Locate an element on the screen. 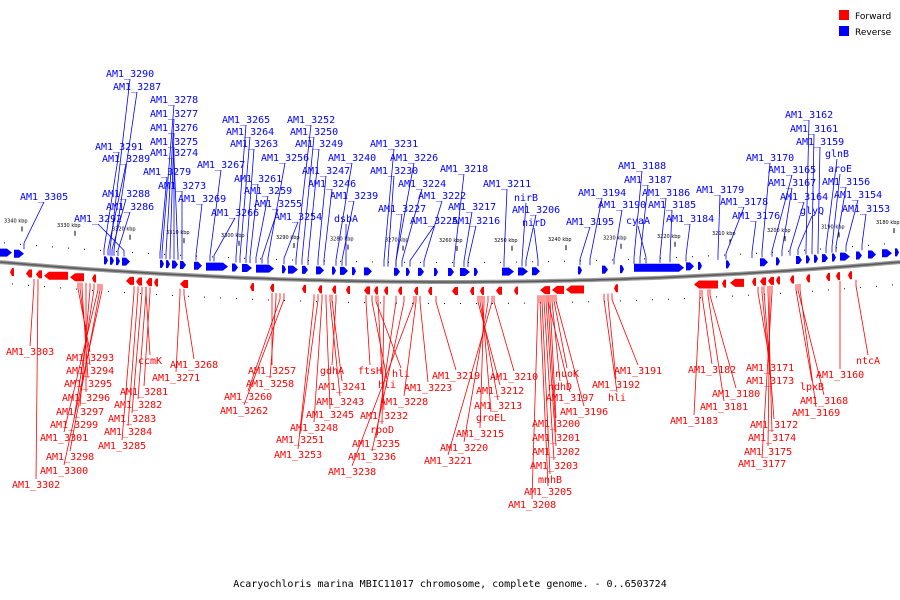 The height and width of the screenshot is (600, 900). forward-gene-label: AM1_3253 is located at coordinates (298, 455).